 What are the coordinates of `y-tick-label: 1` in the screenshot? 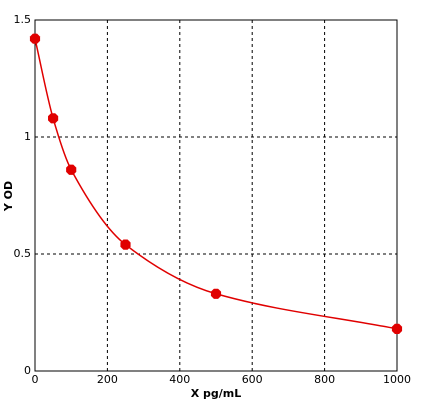 It's located at (27, 136).